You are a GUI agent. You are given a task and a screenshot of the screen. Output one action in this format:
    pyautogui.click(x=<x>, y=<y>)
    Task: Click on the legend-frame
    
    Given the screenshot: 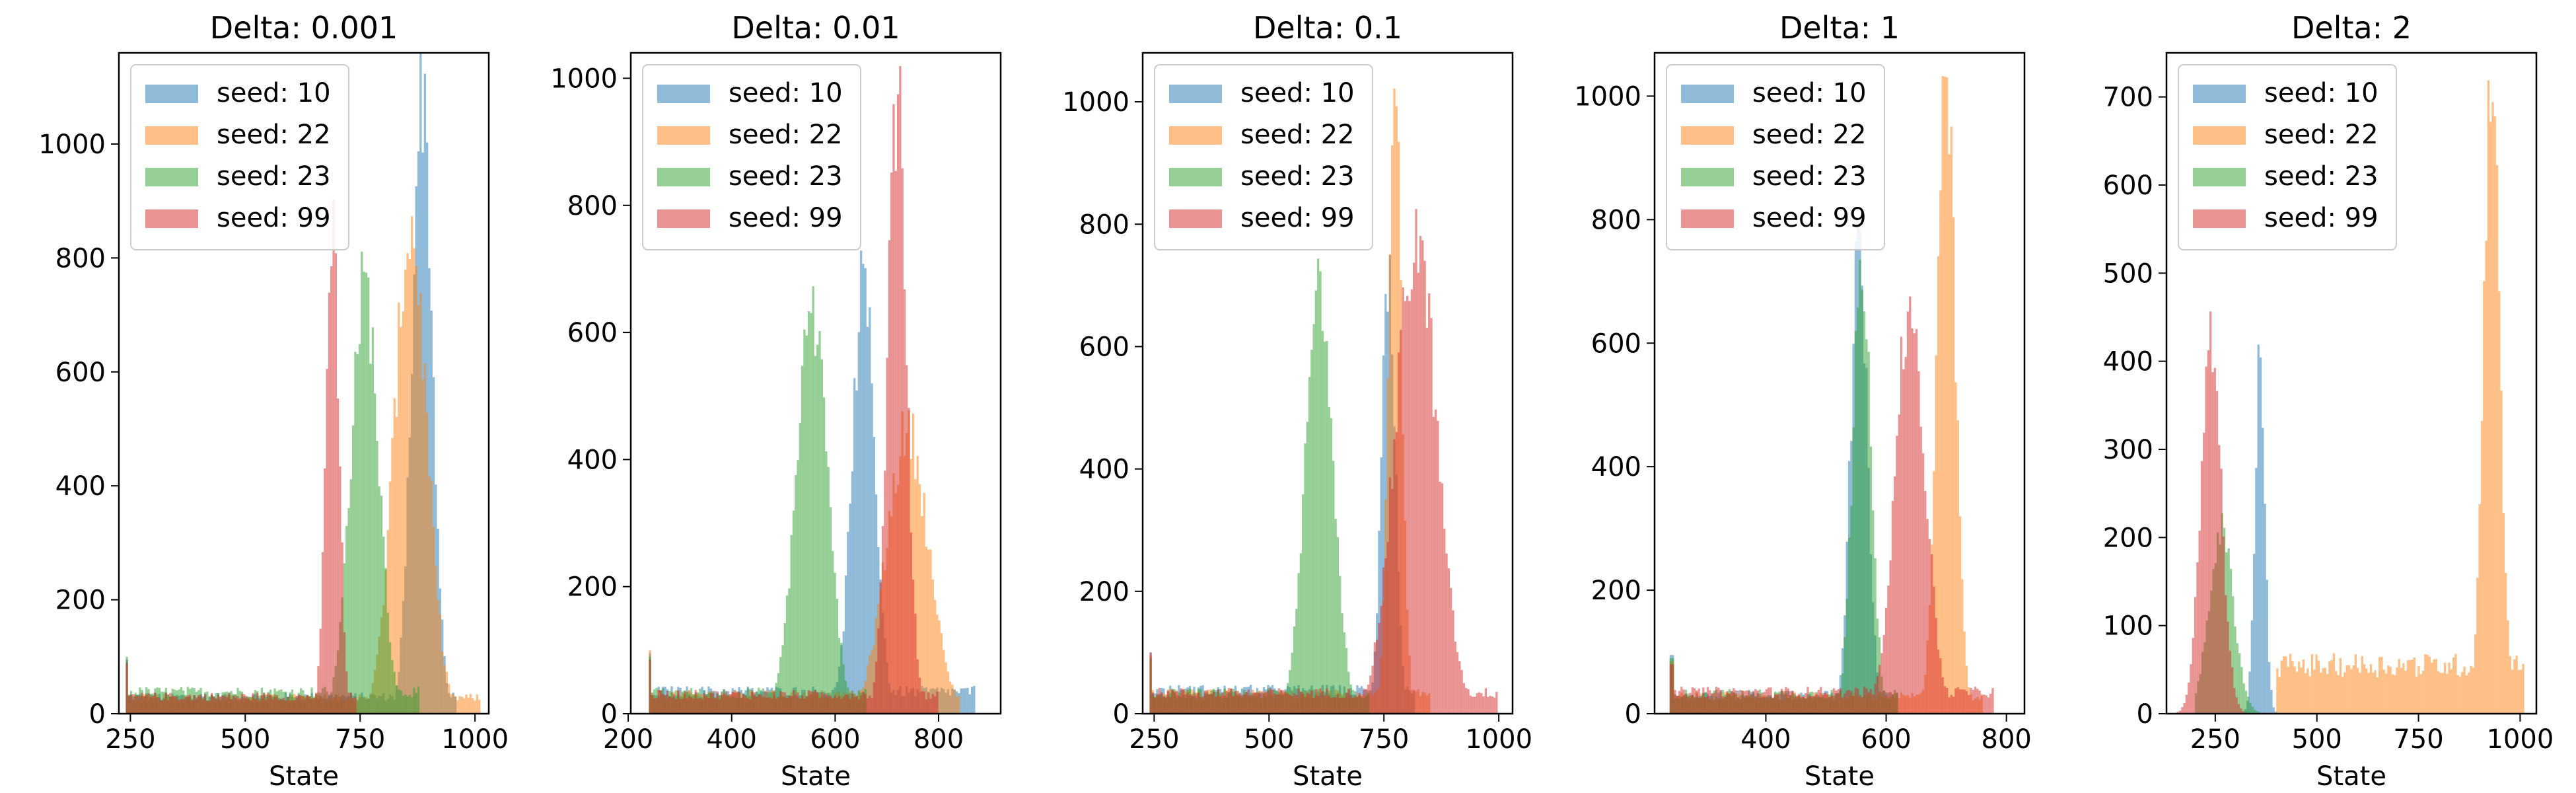 What is the action you would take?
    pyautogui.click(x=1264, y=157)
    